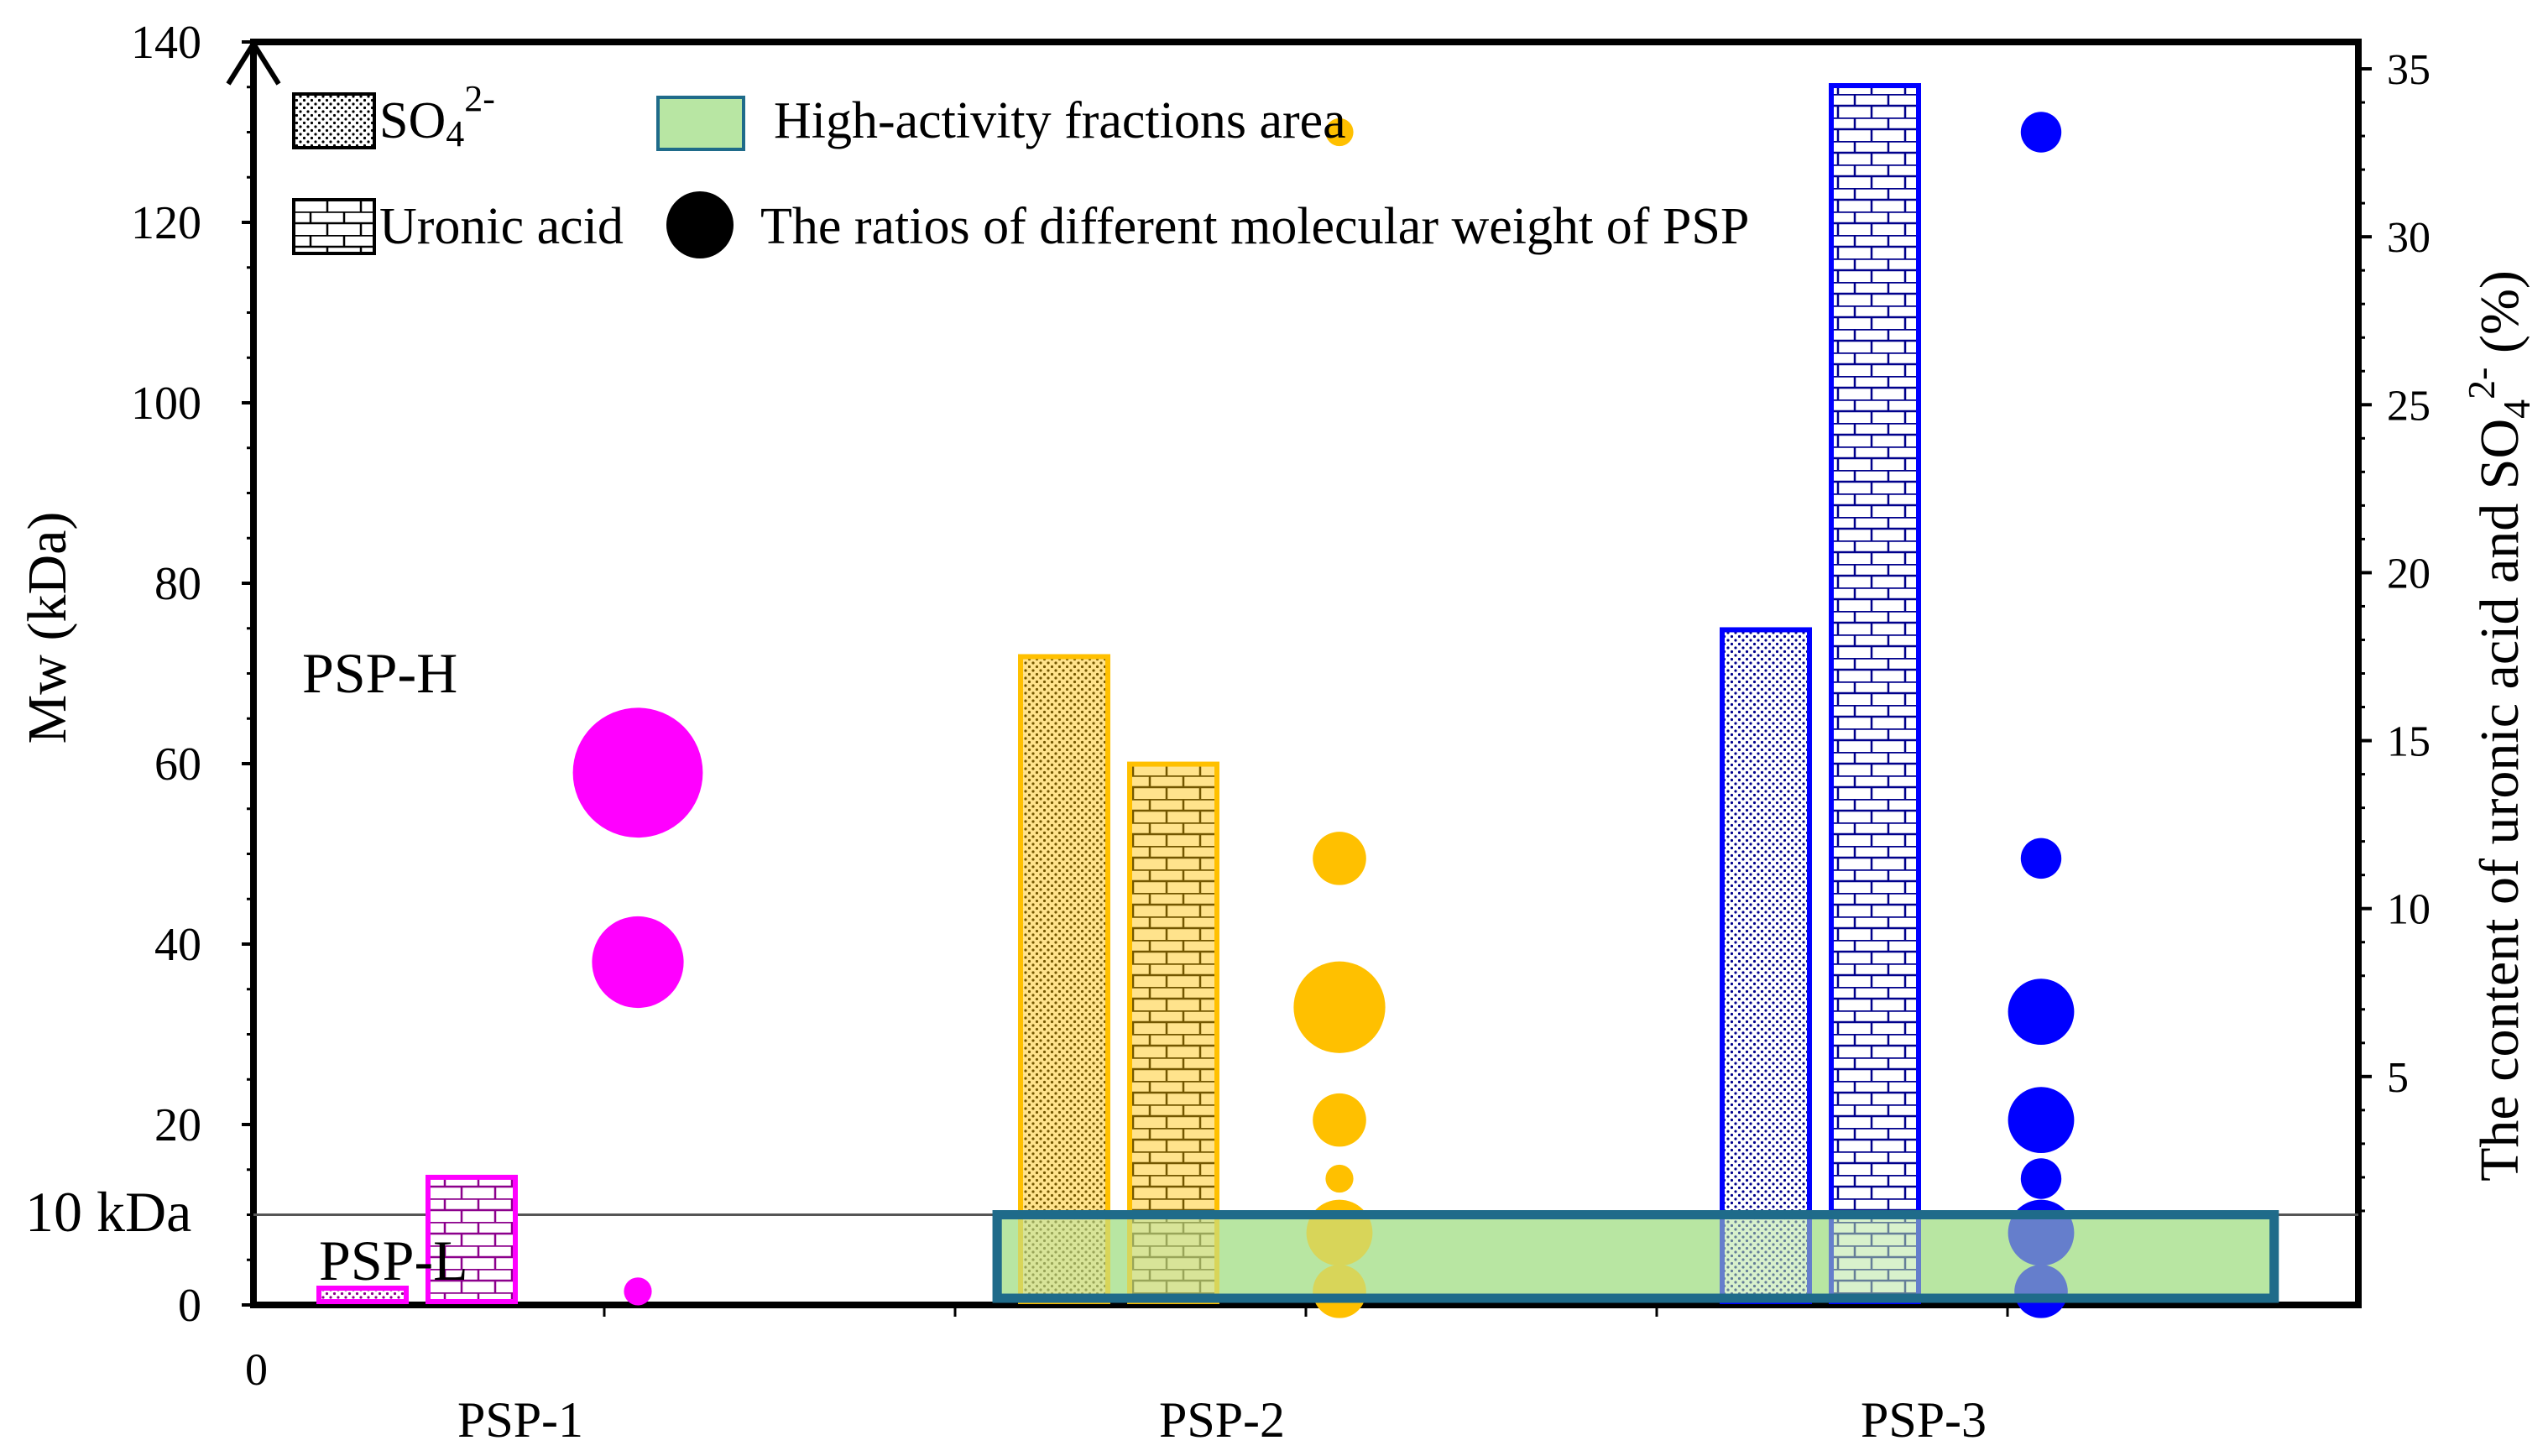  Describe the element at coordinates (2409, 910) in the screenshot. I see `right-tick-label: 10` at that location.